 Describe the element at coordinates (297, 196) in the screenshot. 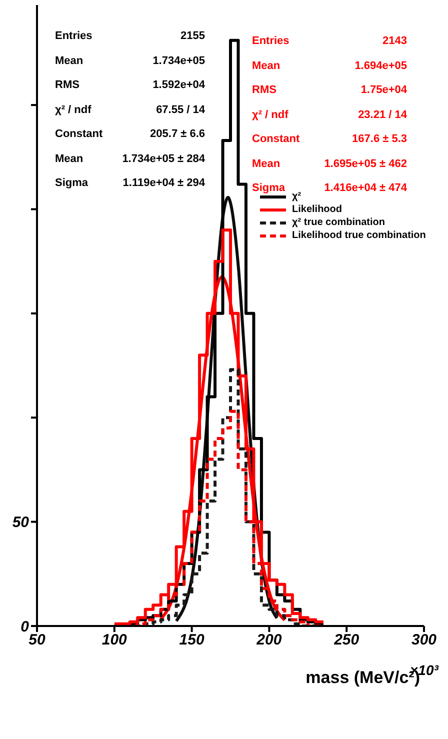

I see `legend-label: χ²` at that location.